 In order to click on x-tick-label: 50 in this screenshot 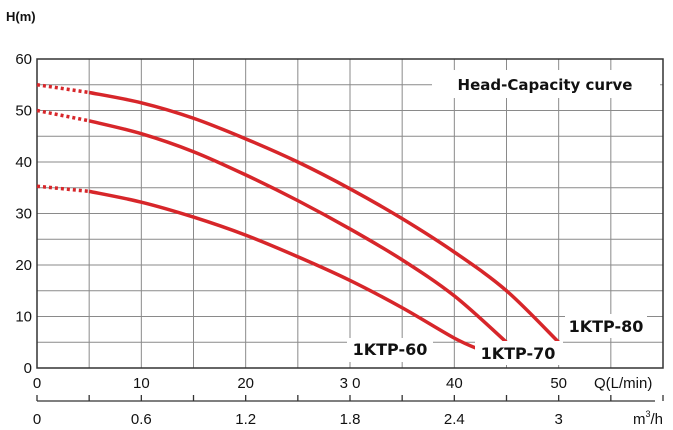, I will do `click(558, 383)`.